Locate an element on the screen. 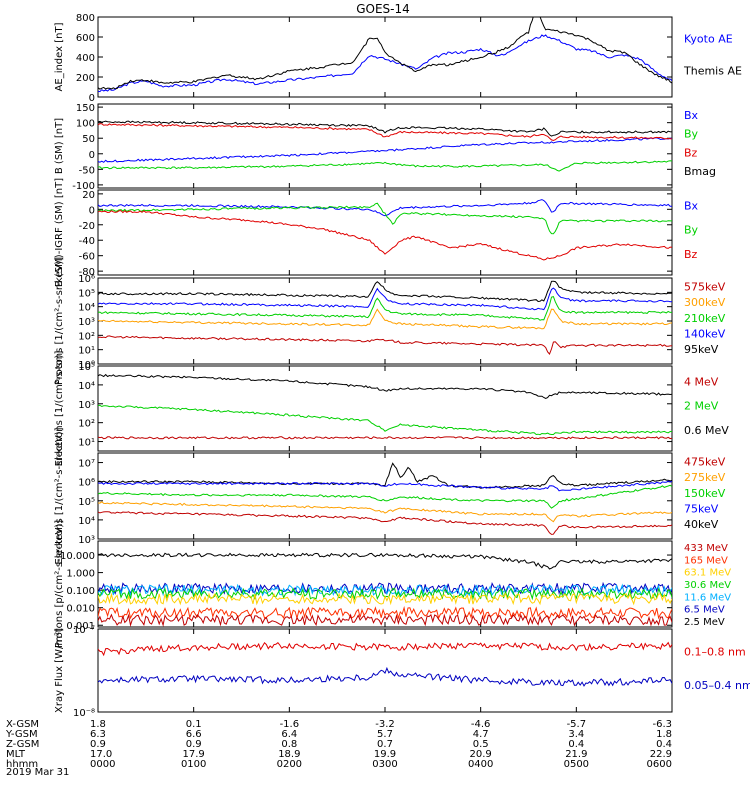 The image size is (750, 800). series-line-300kev is located at coordinates (385, 319).